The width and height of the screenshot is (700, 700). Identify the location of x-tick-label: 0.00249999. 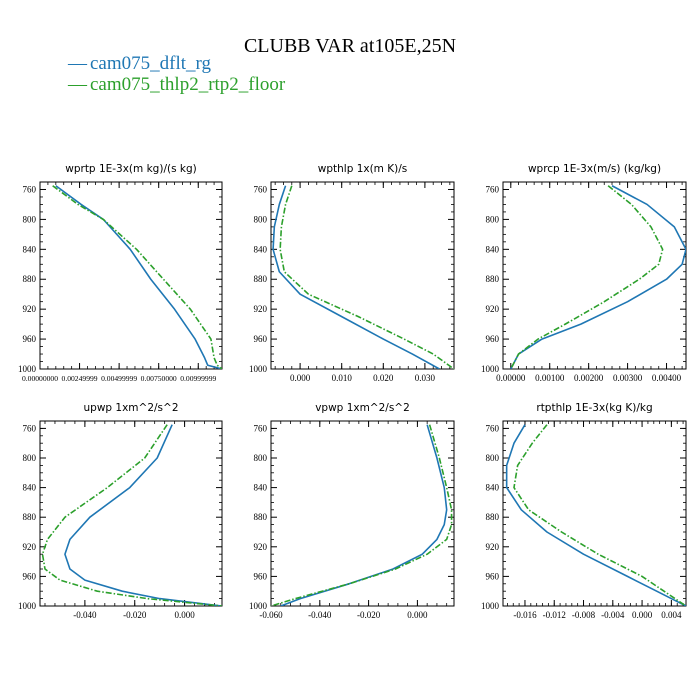
(80, 378).